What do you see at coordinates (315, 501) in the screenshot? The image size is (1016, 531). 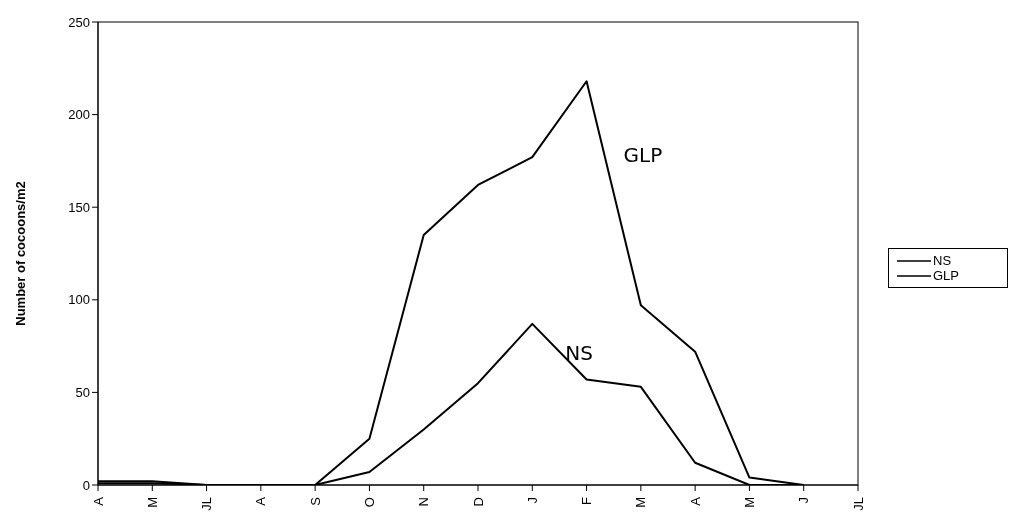 I see `x-tick-label: S` at bounding box center [315, 501].